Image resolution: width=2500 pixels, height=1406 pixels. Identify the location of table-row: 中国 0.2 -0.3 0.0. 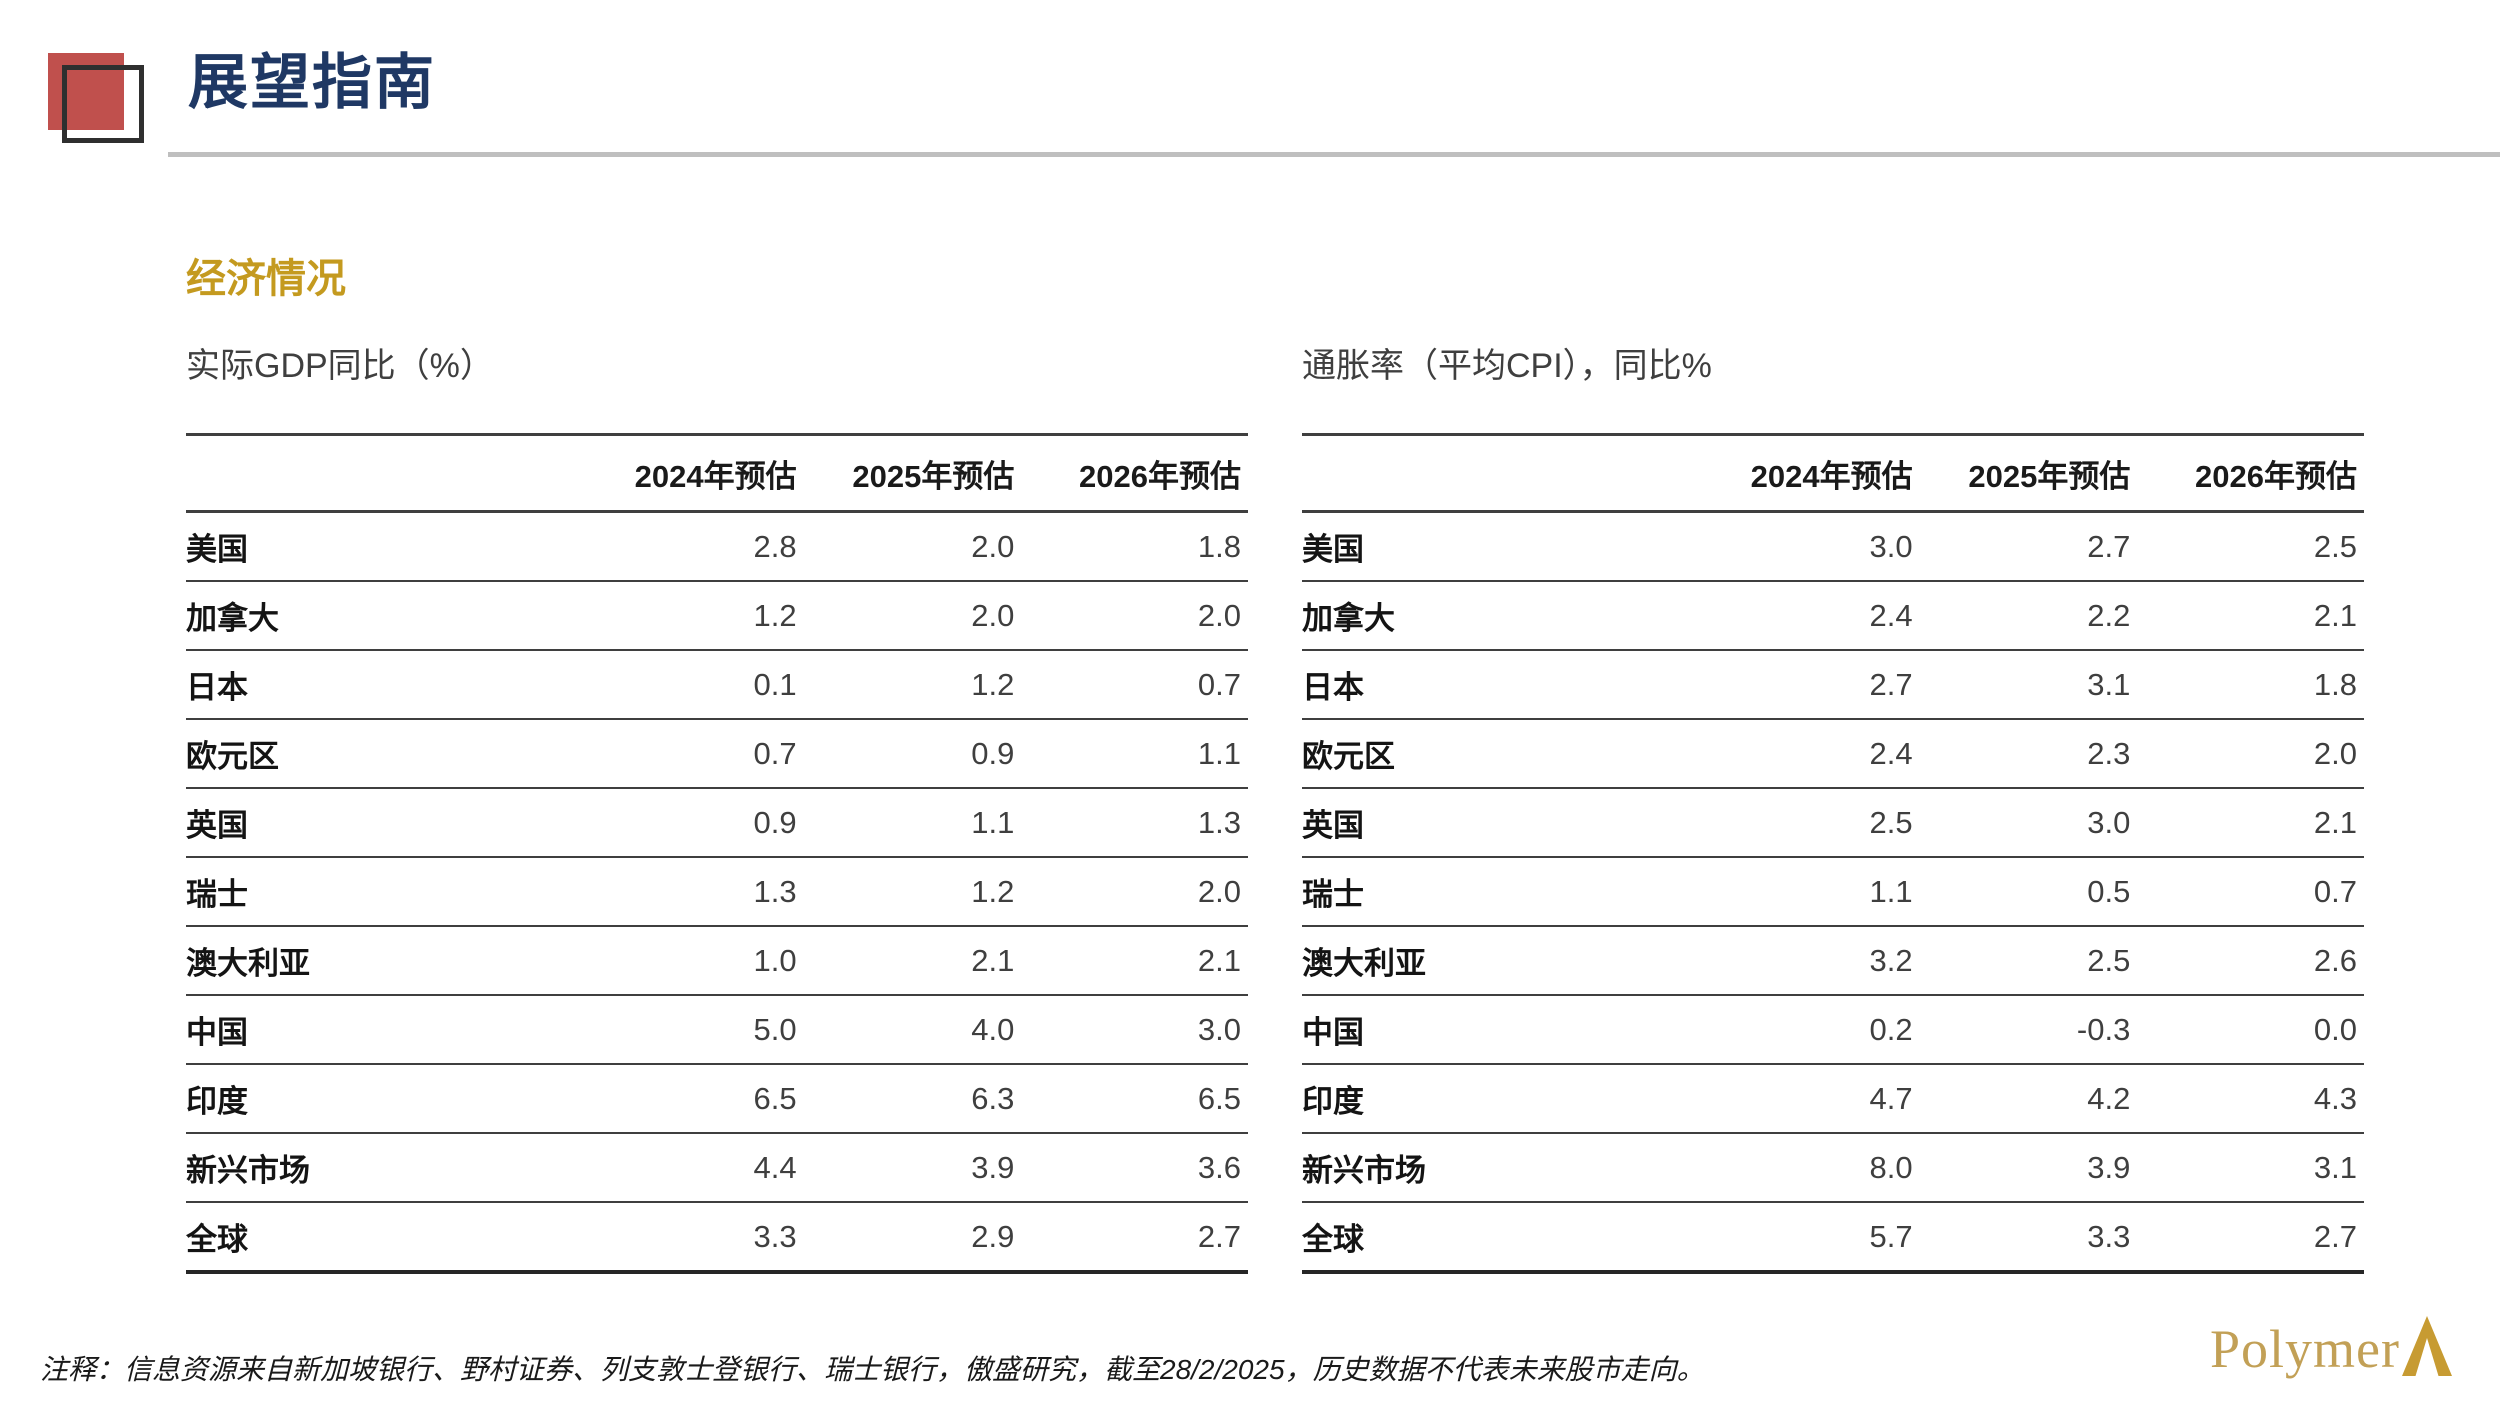
(1833, 1030).